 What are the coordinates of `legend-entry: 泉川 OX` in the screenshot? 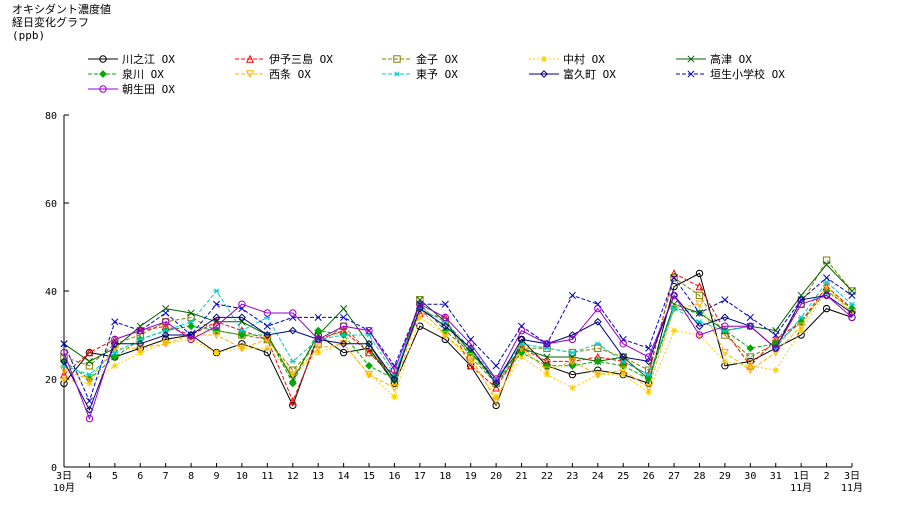 It's located at (126, 74).